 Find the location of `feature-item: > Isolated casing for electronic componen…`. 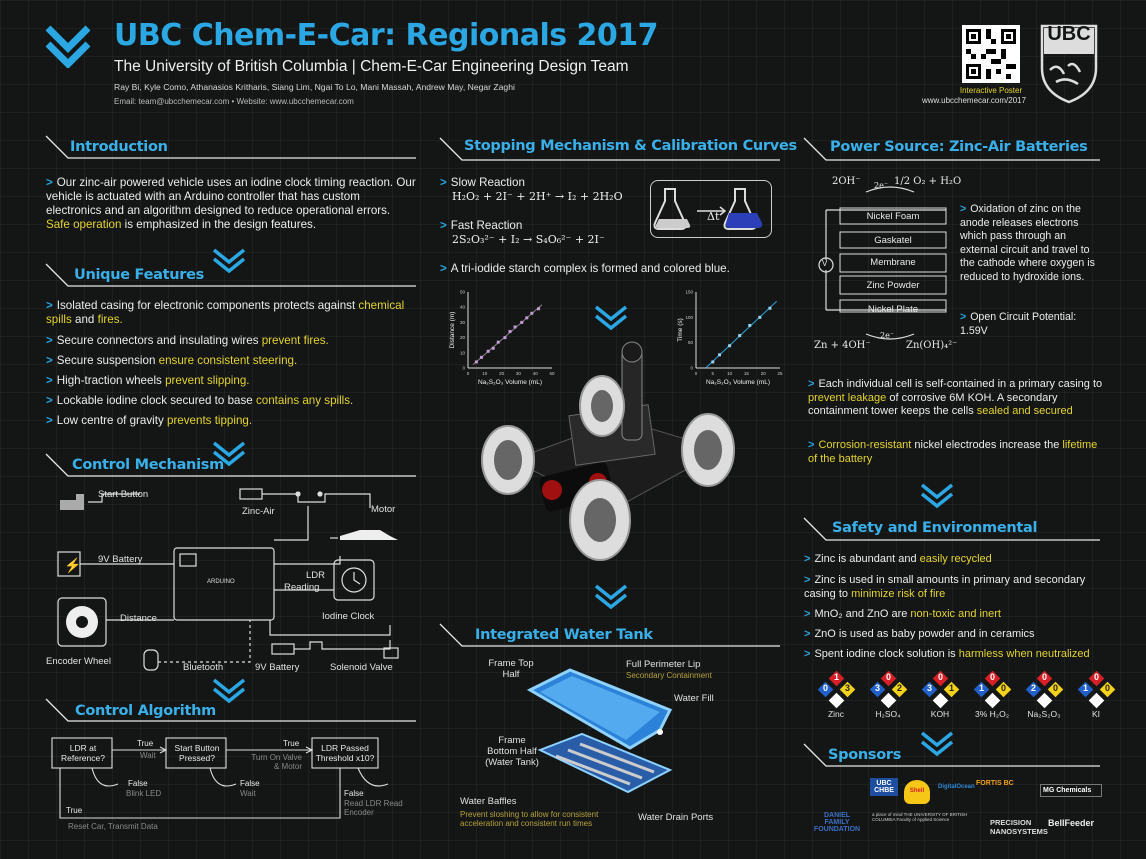

feature-item: > Isolated casing for electronic componen… is located at coordinates (225, 312).